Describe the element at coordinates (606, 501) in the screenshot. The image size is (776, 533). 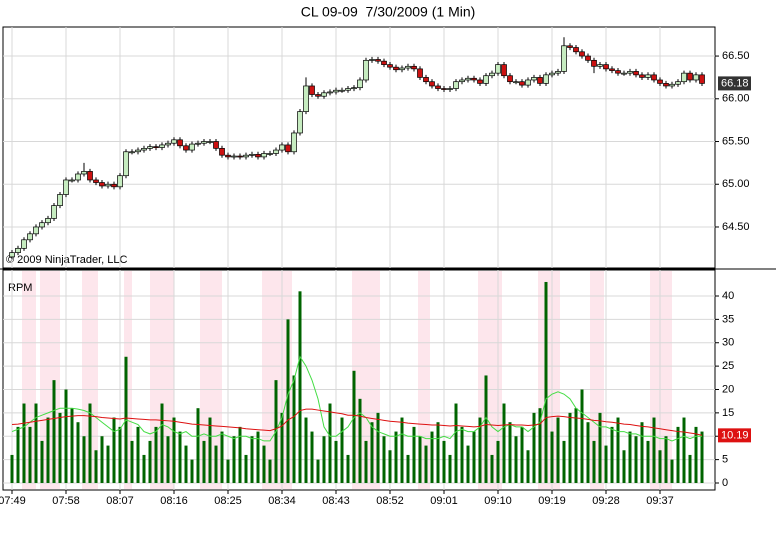
I see `x-tick-label: 09:28` at that location.